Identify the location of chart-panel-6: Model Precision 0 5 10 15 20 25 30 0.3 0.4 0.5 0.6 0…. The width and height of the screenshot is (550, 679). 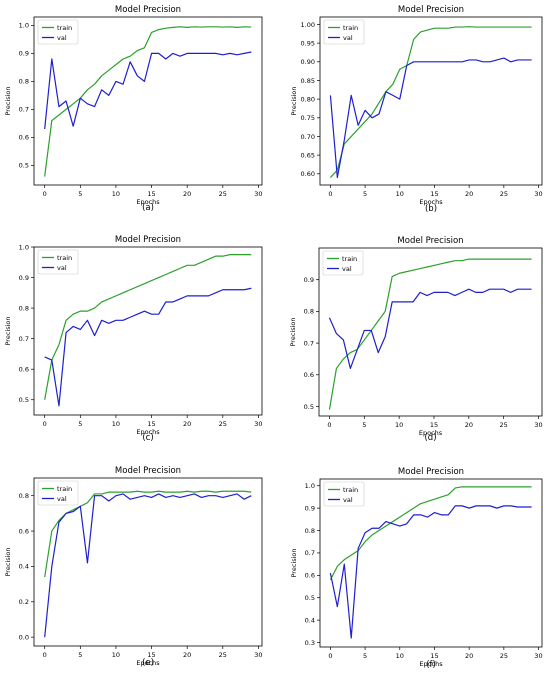
(416, 568).